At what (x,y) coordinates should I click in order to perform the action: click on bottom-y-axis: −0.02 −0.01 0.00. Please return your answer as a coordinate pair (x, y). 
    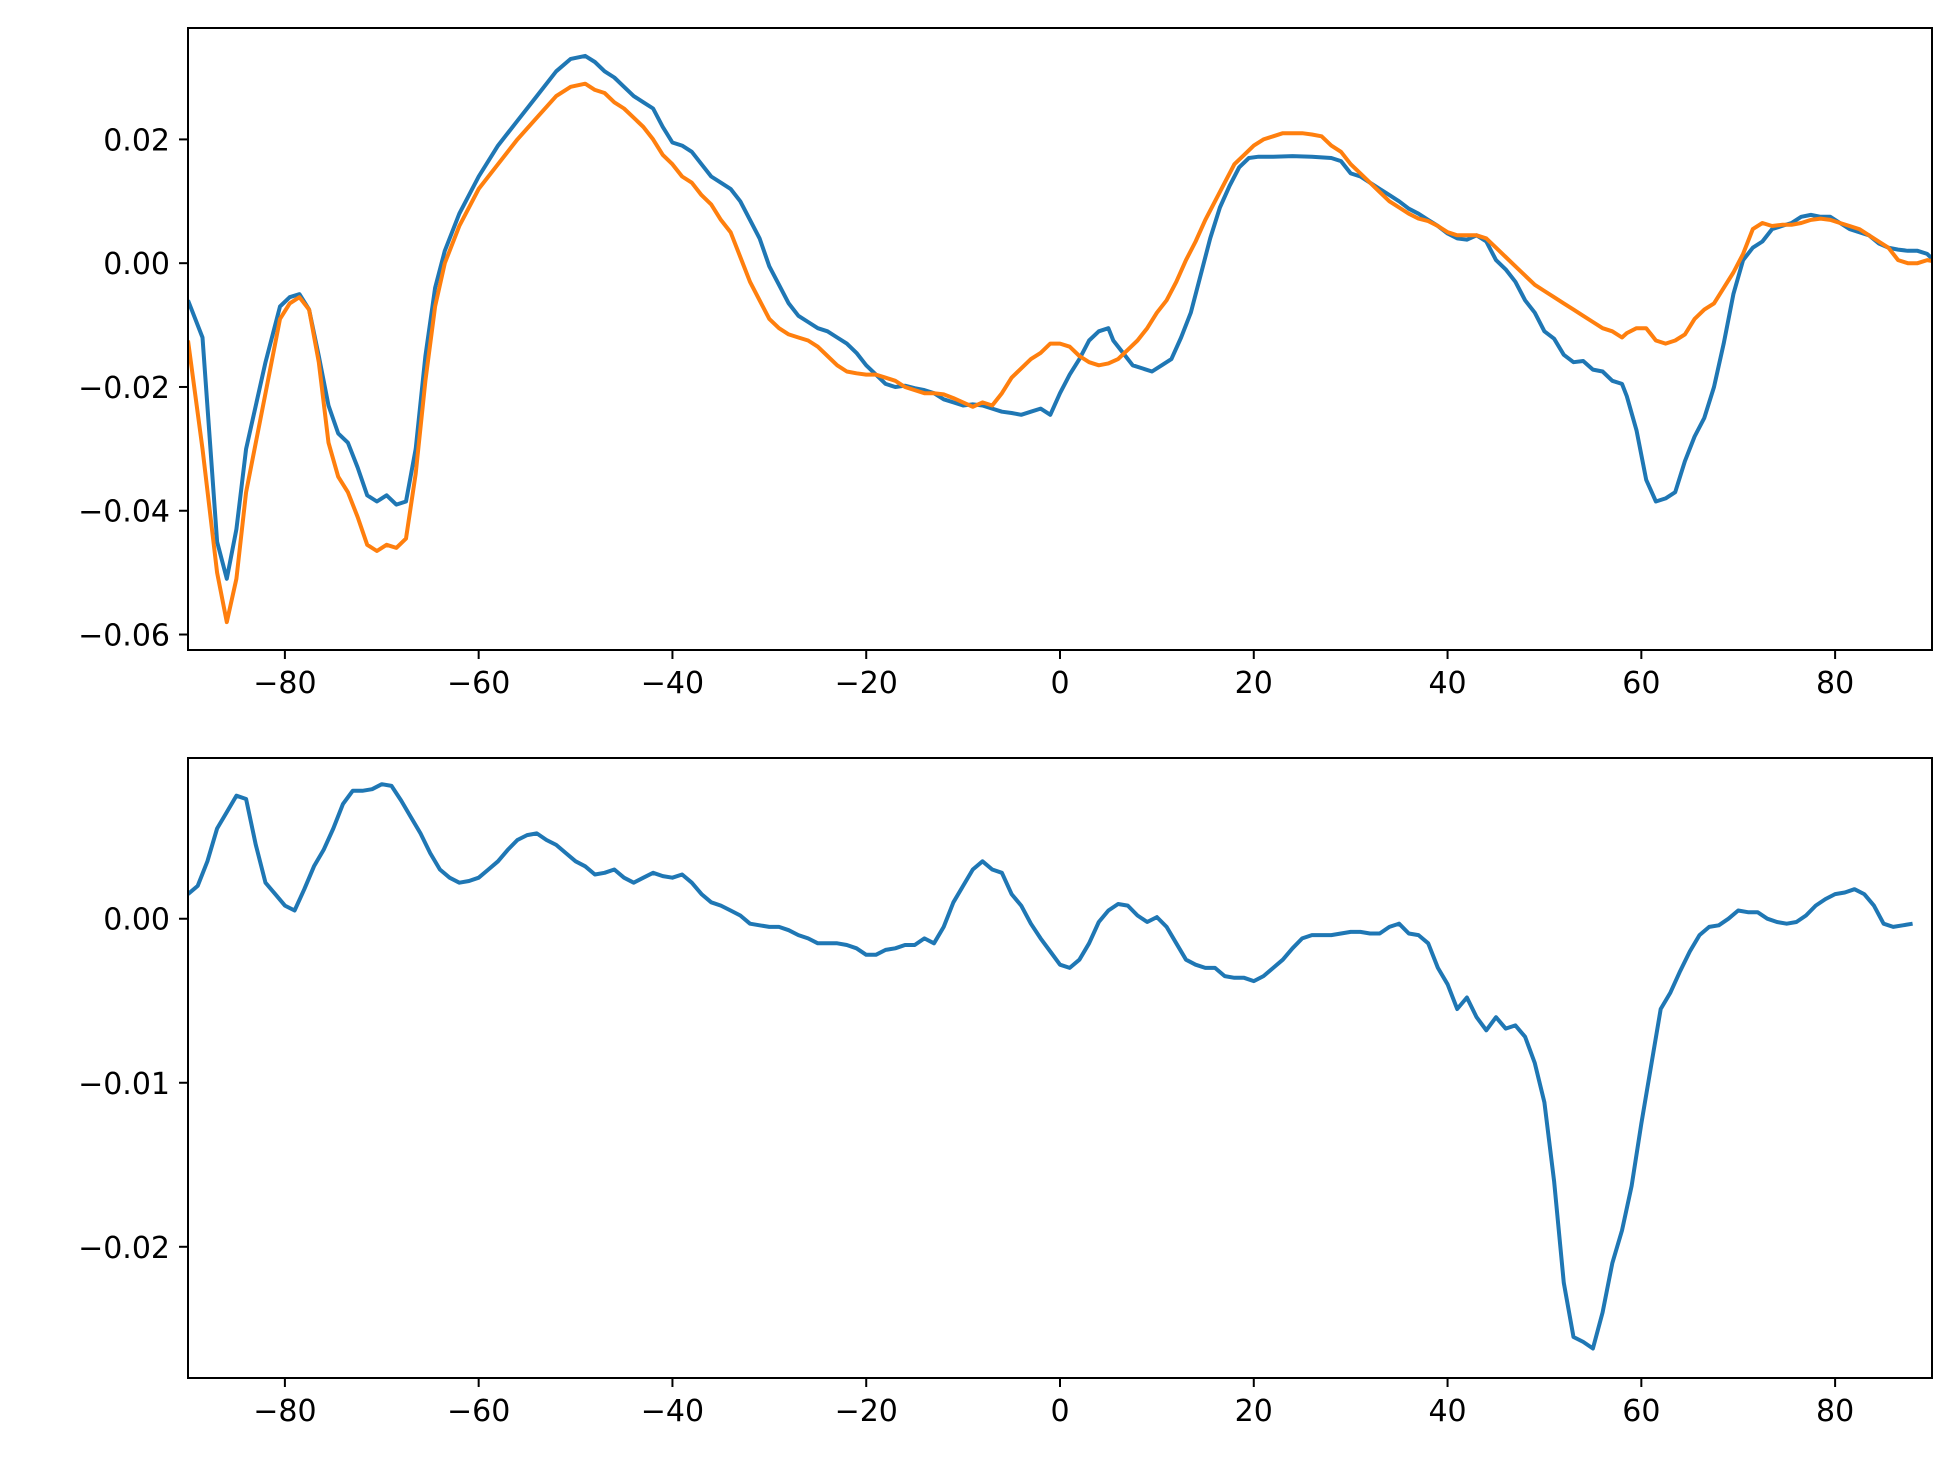
    Looking at the image, I should click on (133, 1084).